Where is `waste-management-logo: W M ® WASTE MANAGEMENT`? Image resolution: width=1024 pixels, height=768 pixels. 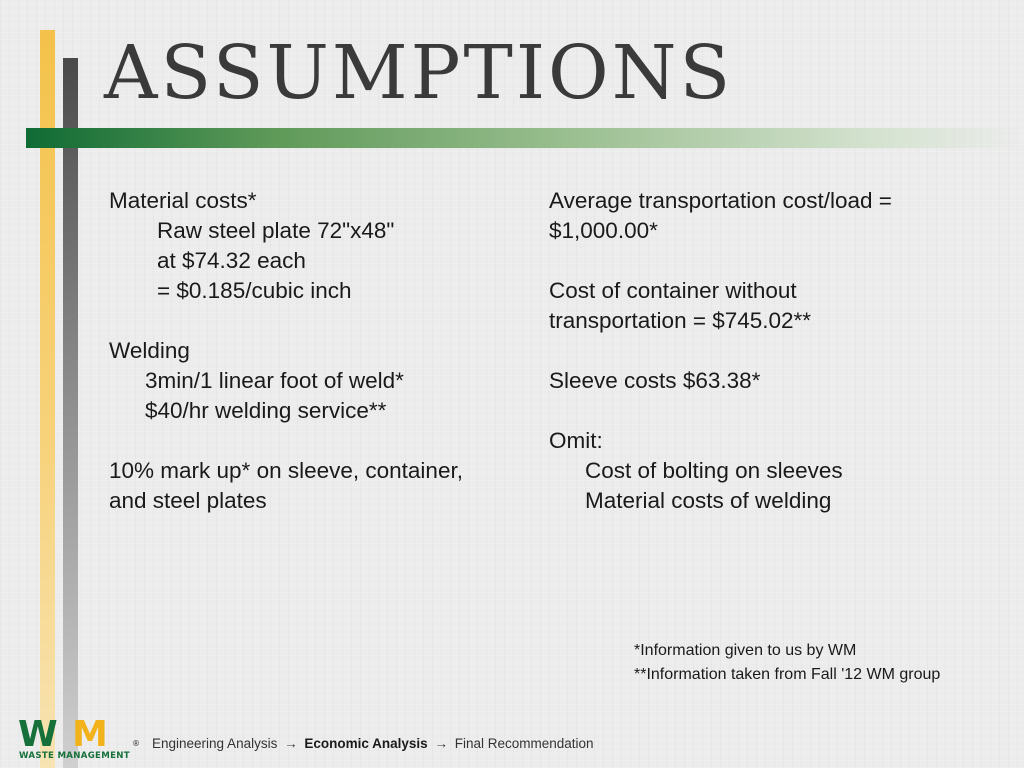 waste-management-logo: W M ® WASTE MANAGEMENT is located at coordinates (79, 737).